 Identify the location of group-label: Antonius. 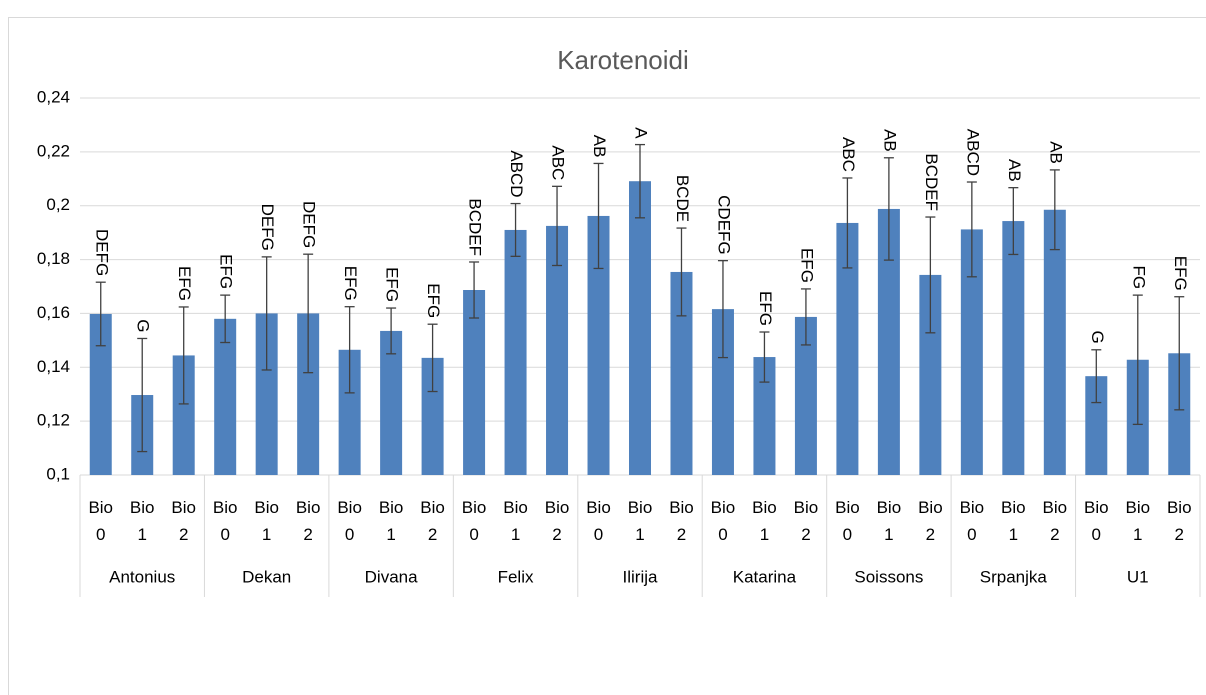
(142, 576).